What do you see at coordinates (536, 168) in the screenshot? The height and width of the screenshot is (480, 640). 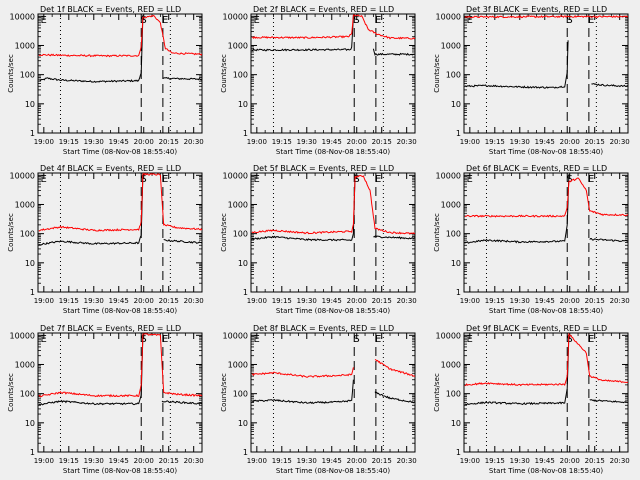 I see `panel-title: Det 6f BLACK = Events, RED = LLD` at bounding box center [536, 168].